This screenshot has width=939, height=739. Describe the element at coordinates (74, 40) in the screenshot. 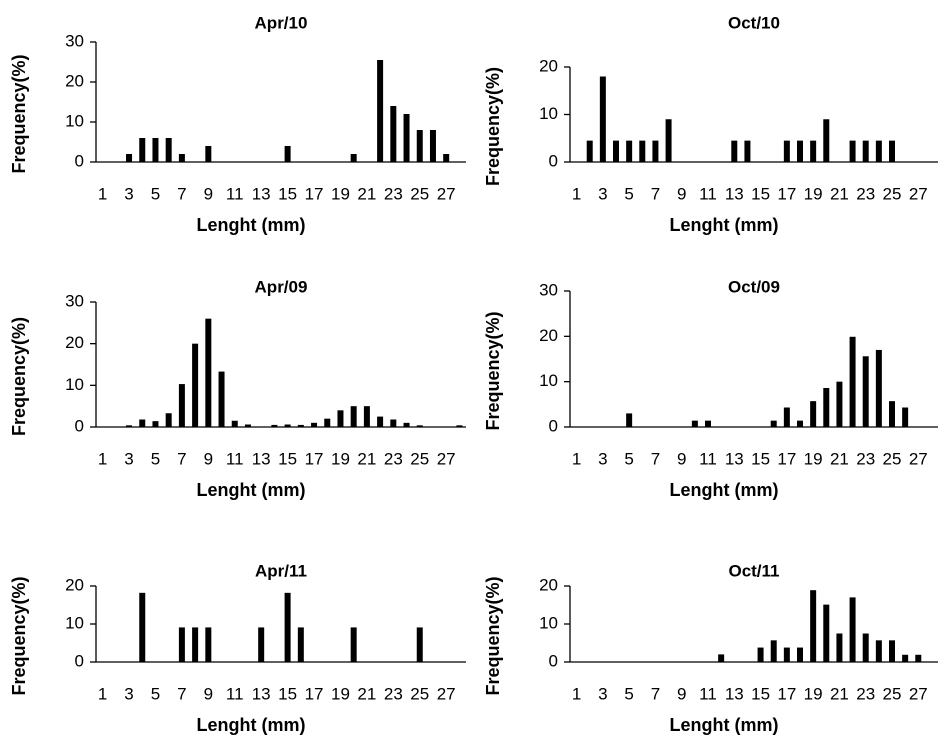

I see `y-tick-label: 30` at that location.